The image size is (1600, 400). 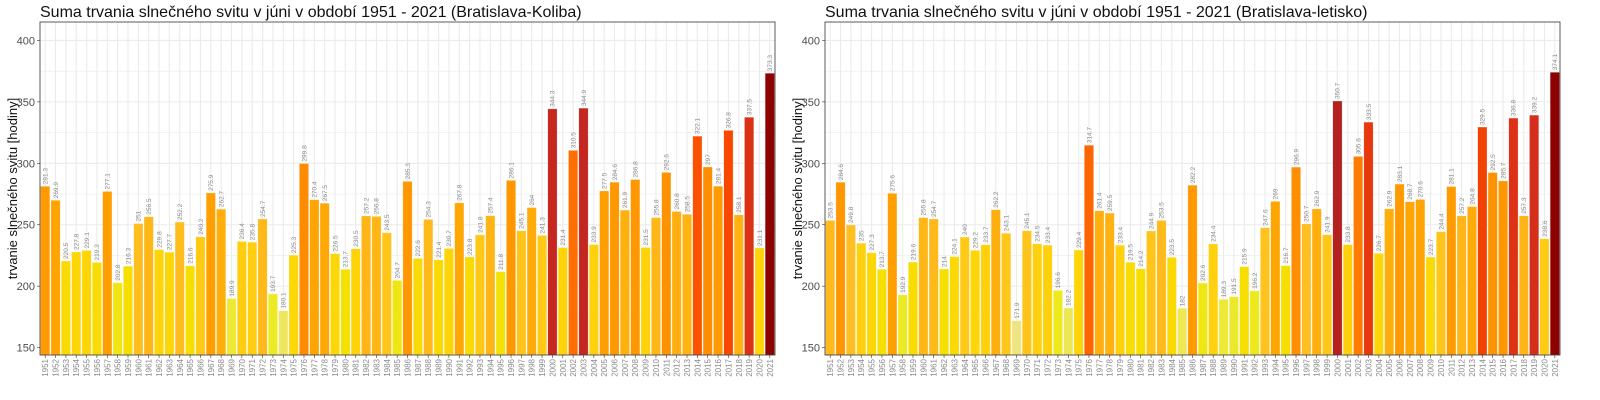 I want to click on bar-value-label: 221.4, so click(x=439, y=249).